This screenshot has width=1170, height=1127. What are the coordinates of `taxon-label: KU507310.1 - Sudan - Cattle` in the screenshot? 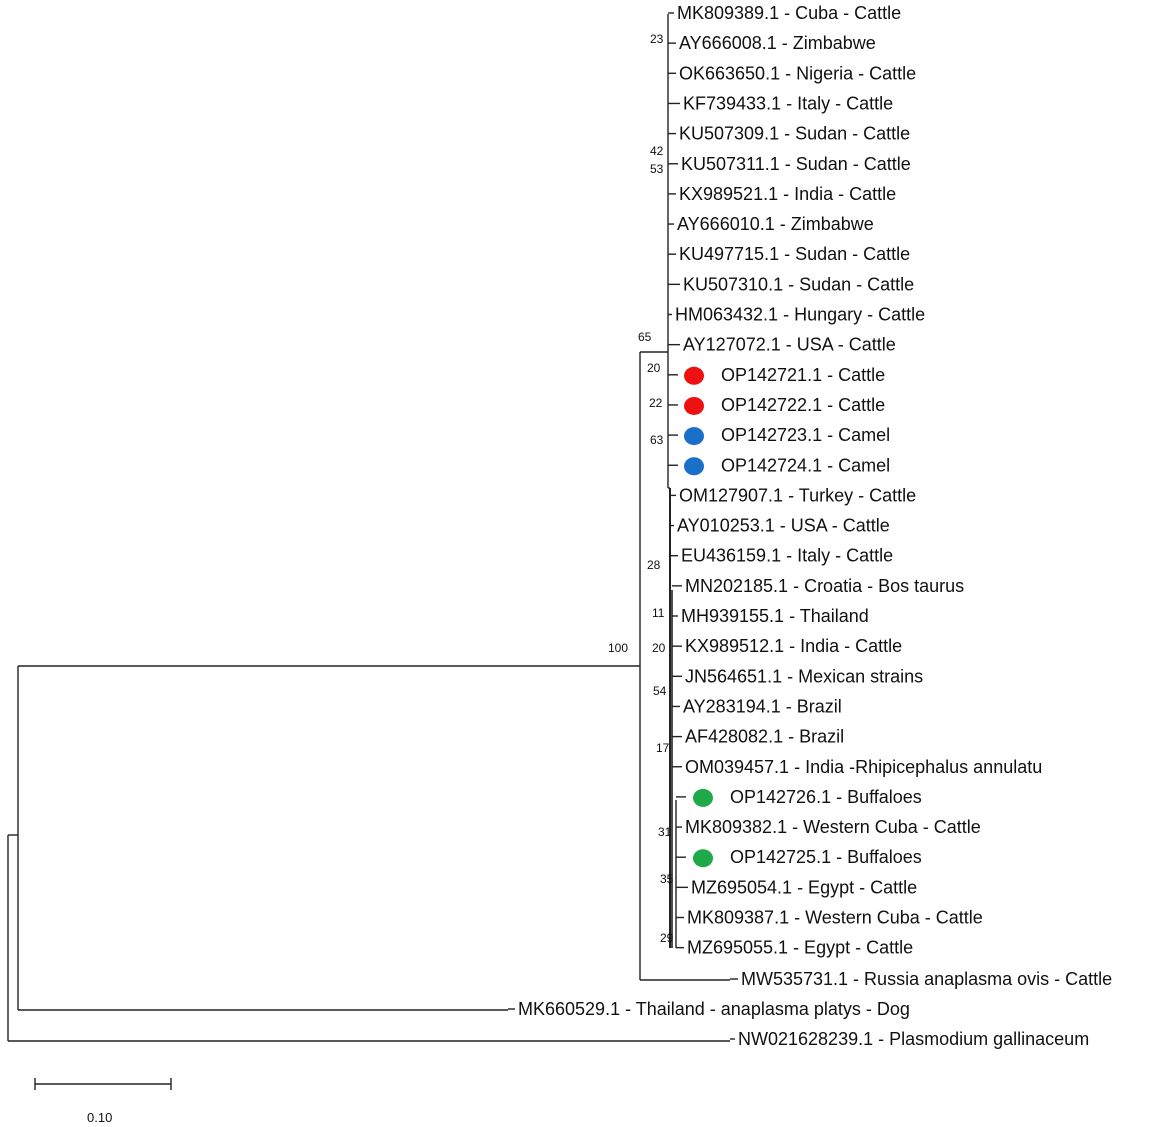 It's located at (798, 284).